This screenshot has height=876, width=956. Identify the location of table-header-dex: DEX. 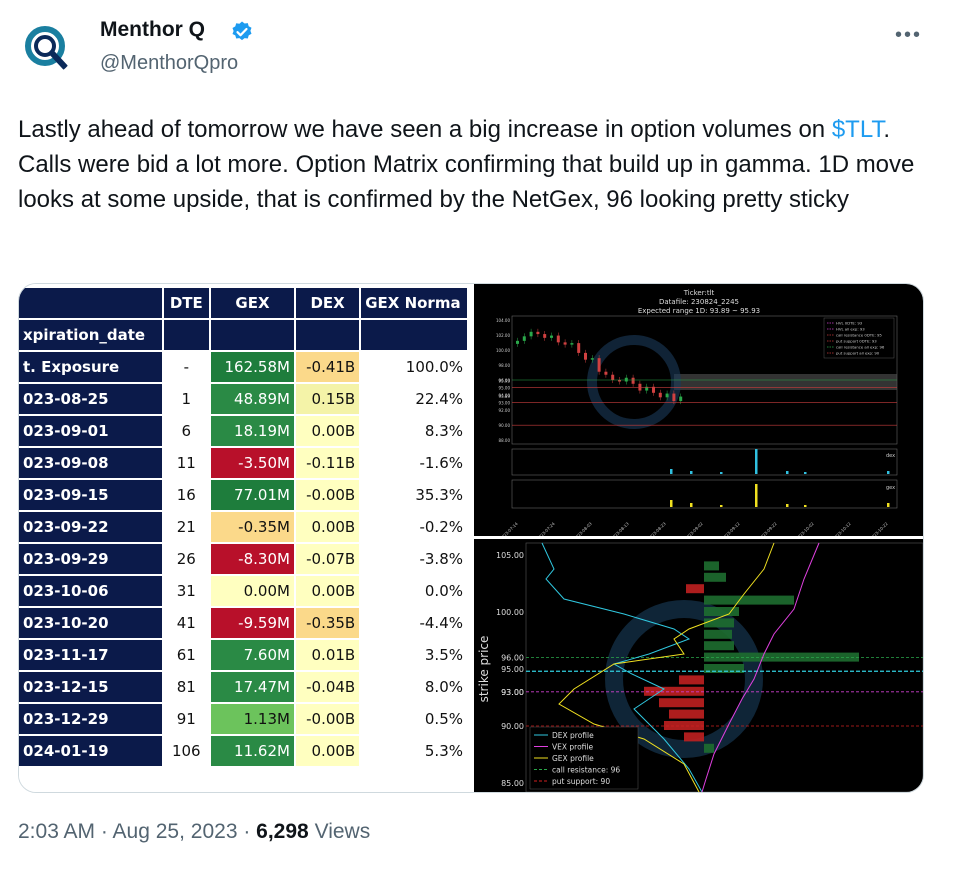
(327, 303).